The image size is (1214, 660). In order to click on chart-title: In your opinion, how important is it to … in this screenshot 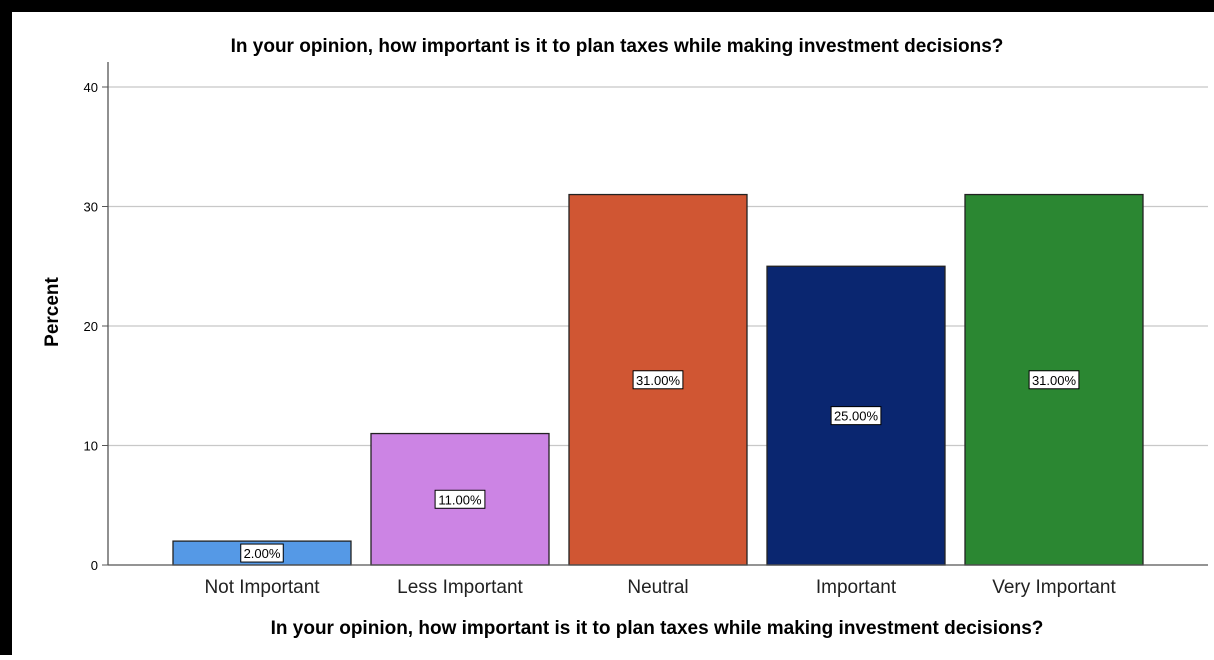, I will do `click(617, 46)`.